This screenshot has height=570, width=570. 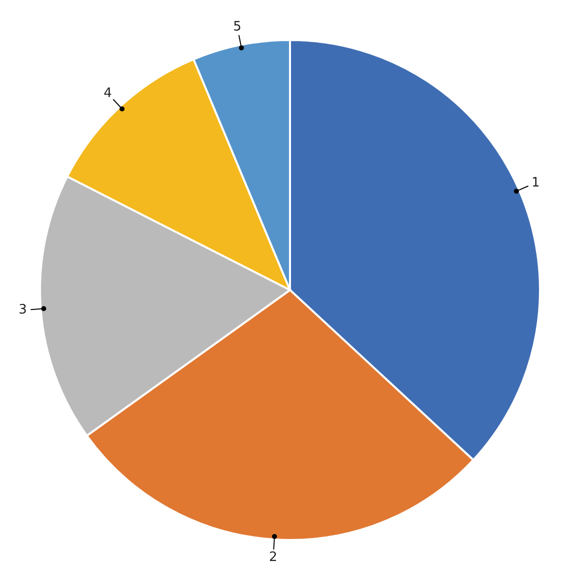 What do you see at coordinates (22, 310) in the screenshot?
I see `slice-label: 3` at bounding box center [22, 310].